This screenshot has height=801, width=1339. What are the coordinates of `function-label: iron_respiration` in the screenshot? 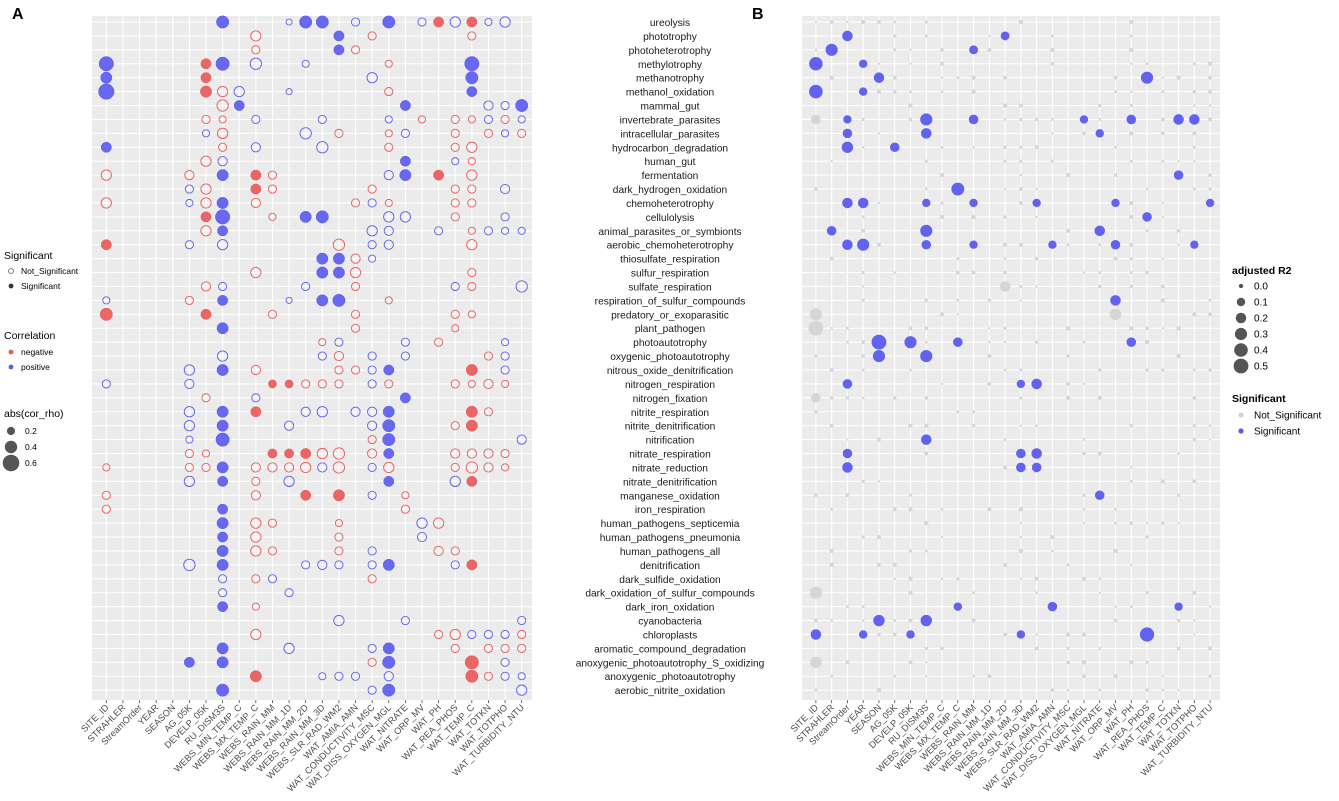 It's located at (670, 510).